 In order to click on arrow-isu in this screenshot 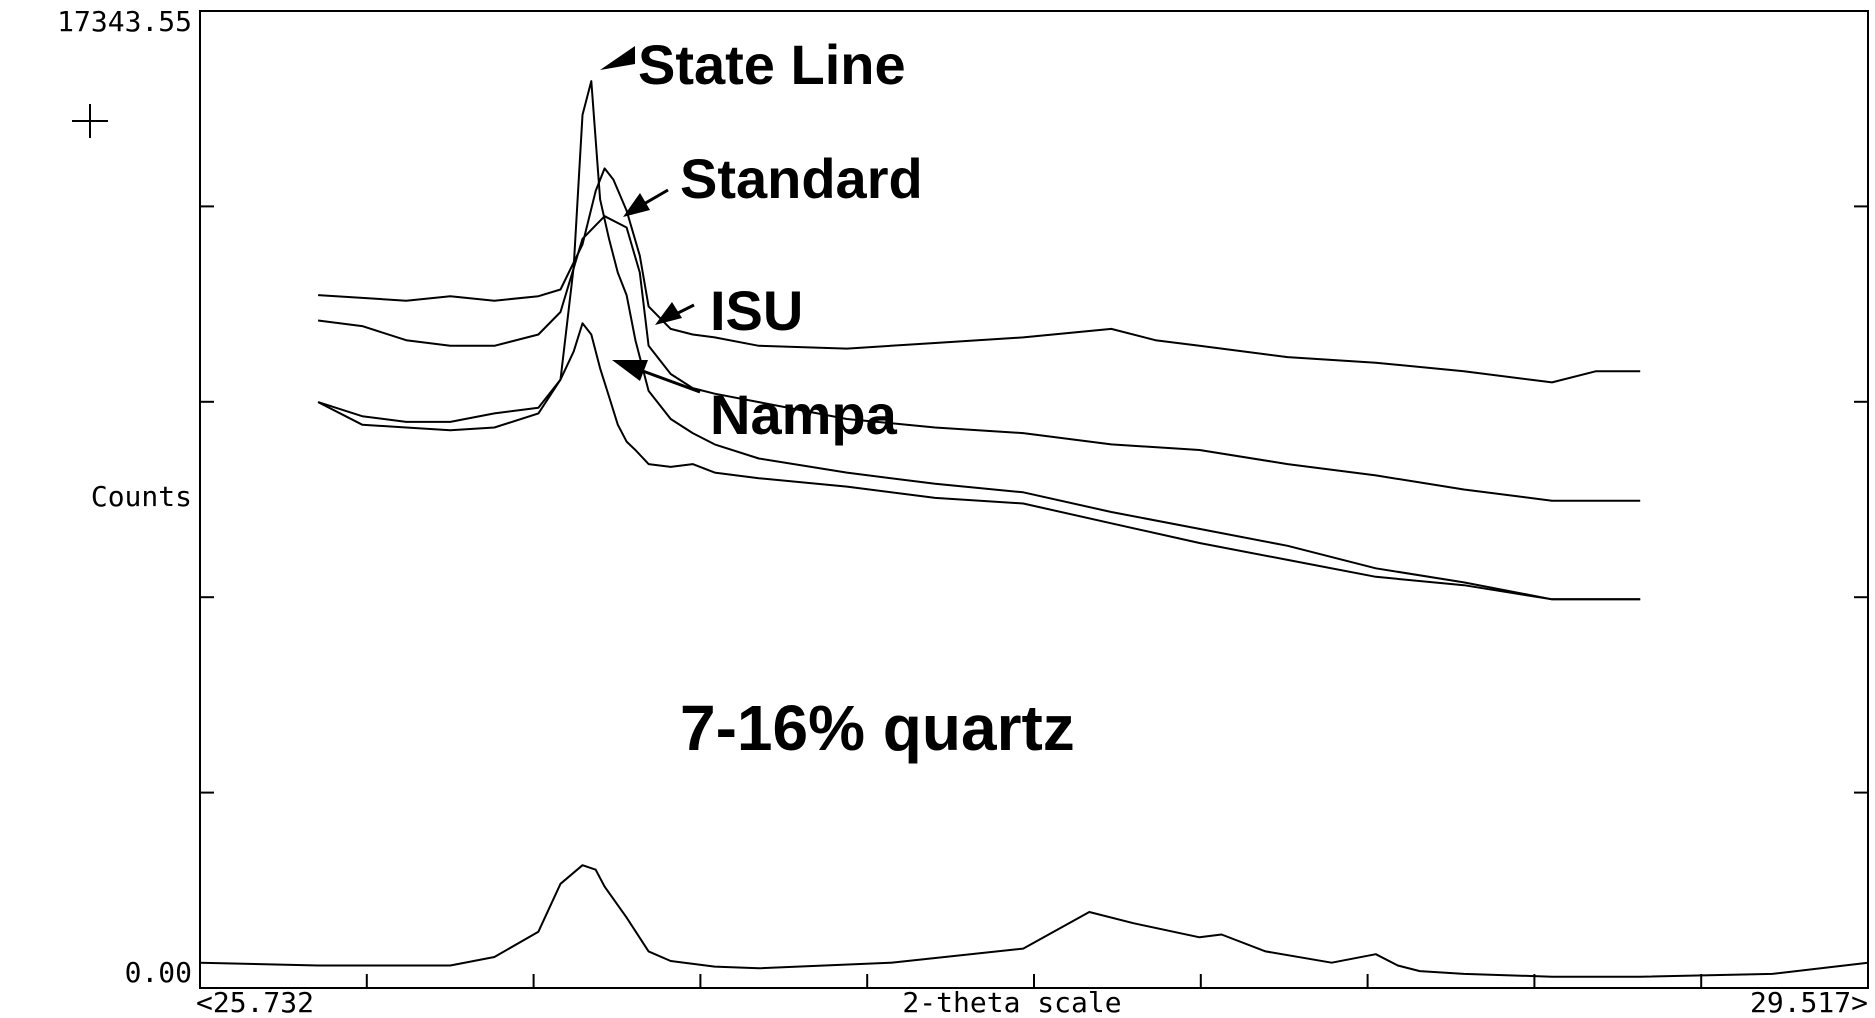, I will do `click(668, 313)`.